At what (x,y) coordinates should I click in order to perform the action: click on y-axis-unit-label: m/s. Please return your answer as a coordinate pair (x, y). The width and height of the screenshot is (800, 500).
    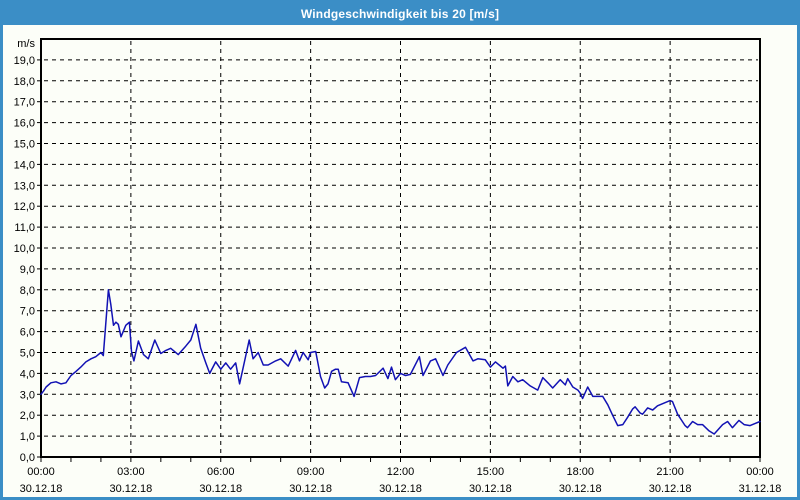
    Looking at the image, I should click on (26, 44).